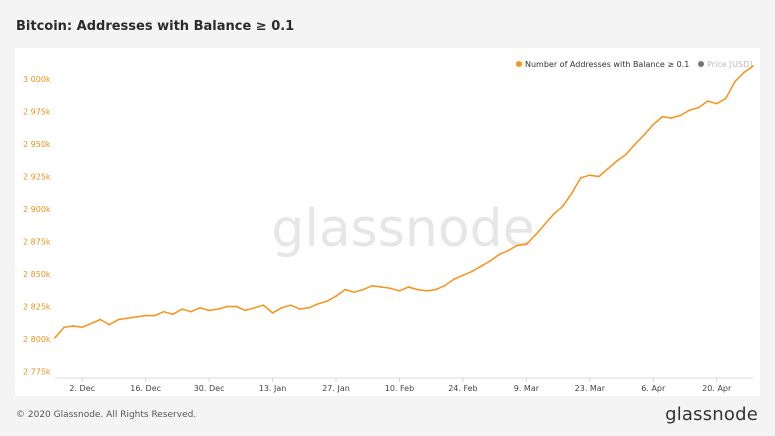 The height and width of the screenshot is (436, 775). Describe the element at coordinates (402, 229) in the screenshot. I see `watermark: glassnode` at that location.